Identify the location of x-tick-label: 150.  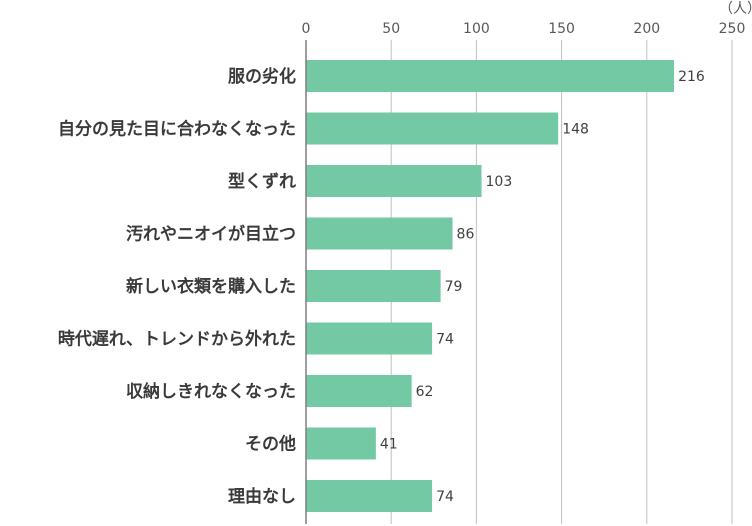
(561, 29).